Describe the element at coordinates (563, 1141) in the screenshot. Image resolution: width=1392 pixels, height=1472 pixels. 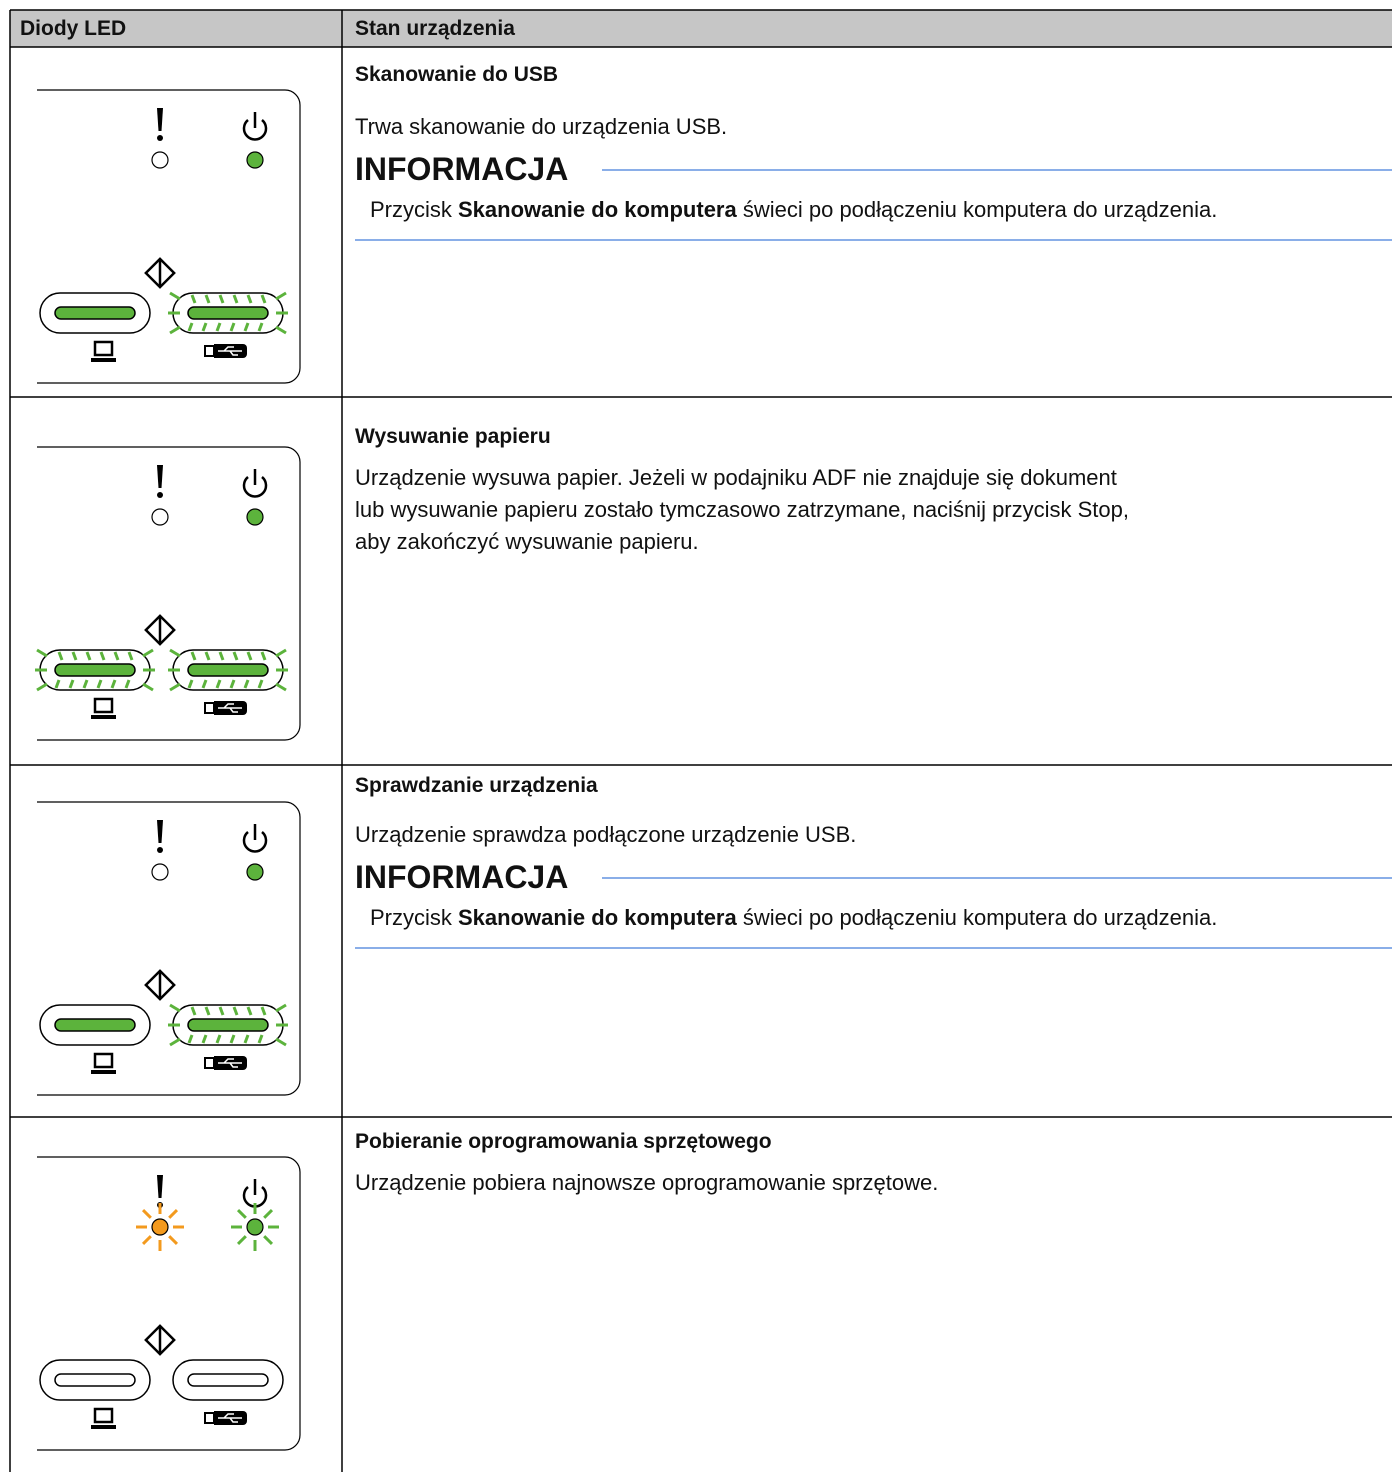
I see `row-title: Pobieranie oprogramowania sprzętowego` at that location.